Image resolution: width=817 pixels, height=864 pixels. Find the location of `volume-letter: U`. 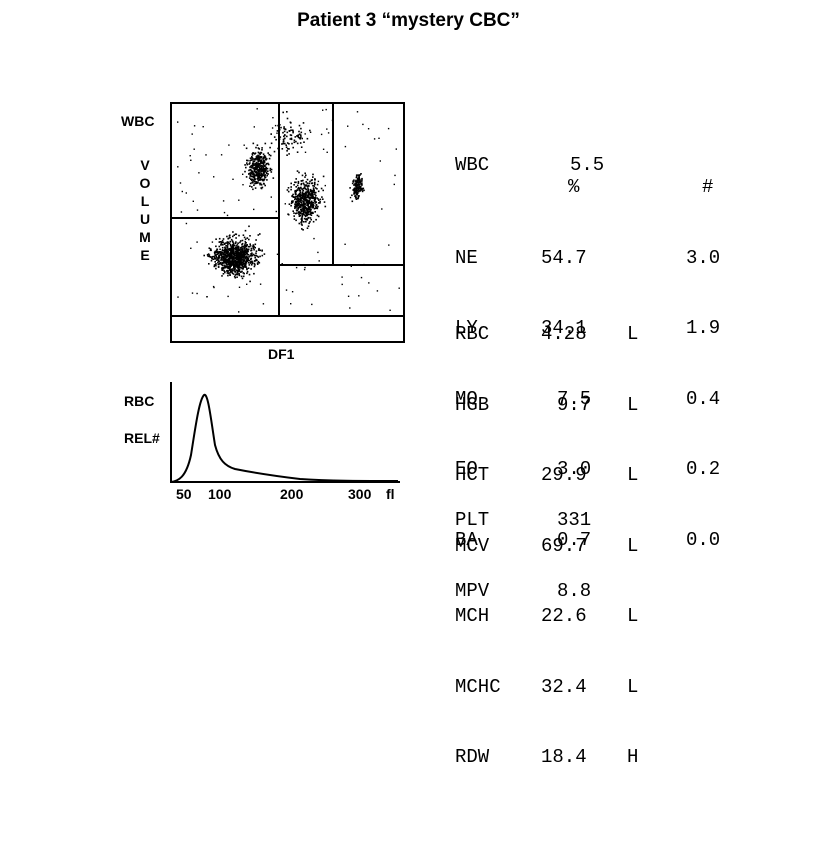

volume-letter: U is located at coordinates (145, 219).